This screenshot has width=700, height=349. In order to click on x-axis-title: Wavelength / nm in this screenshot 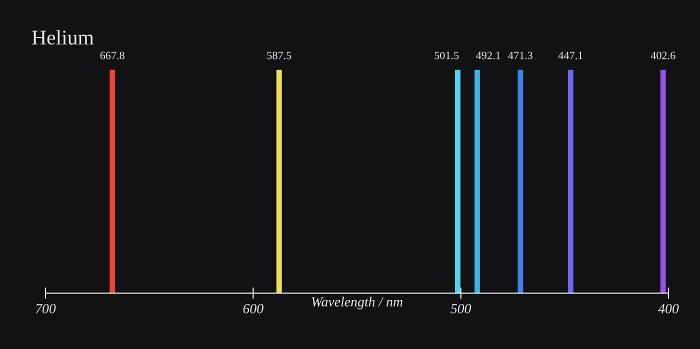, I will do `click(357, 303)`.